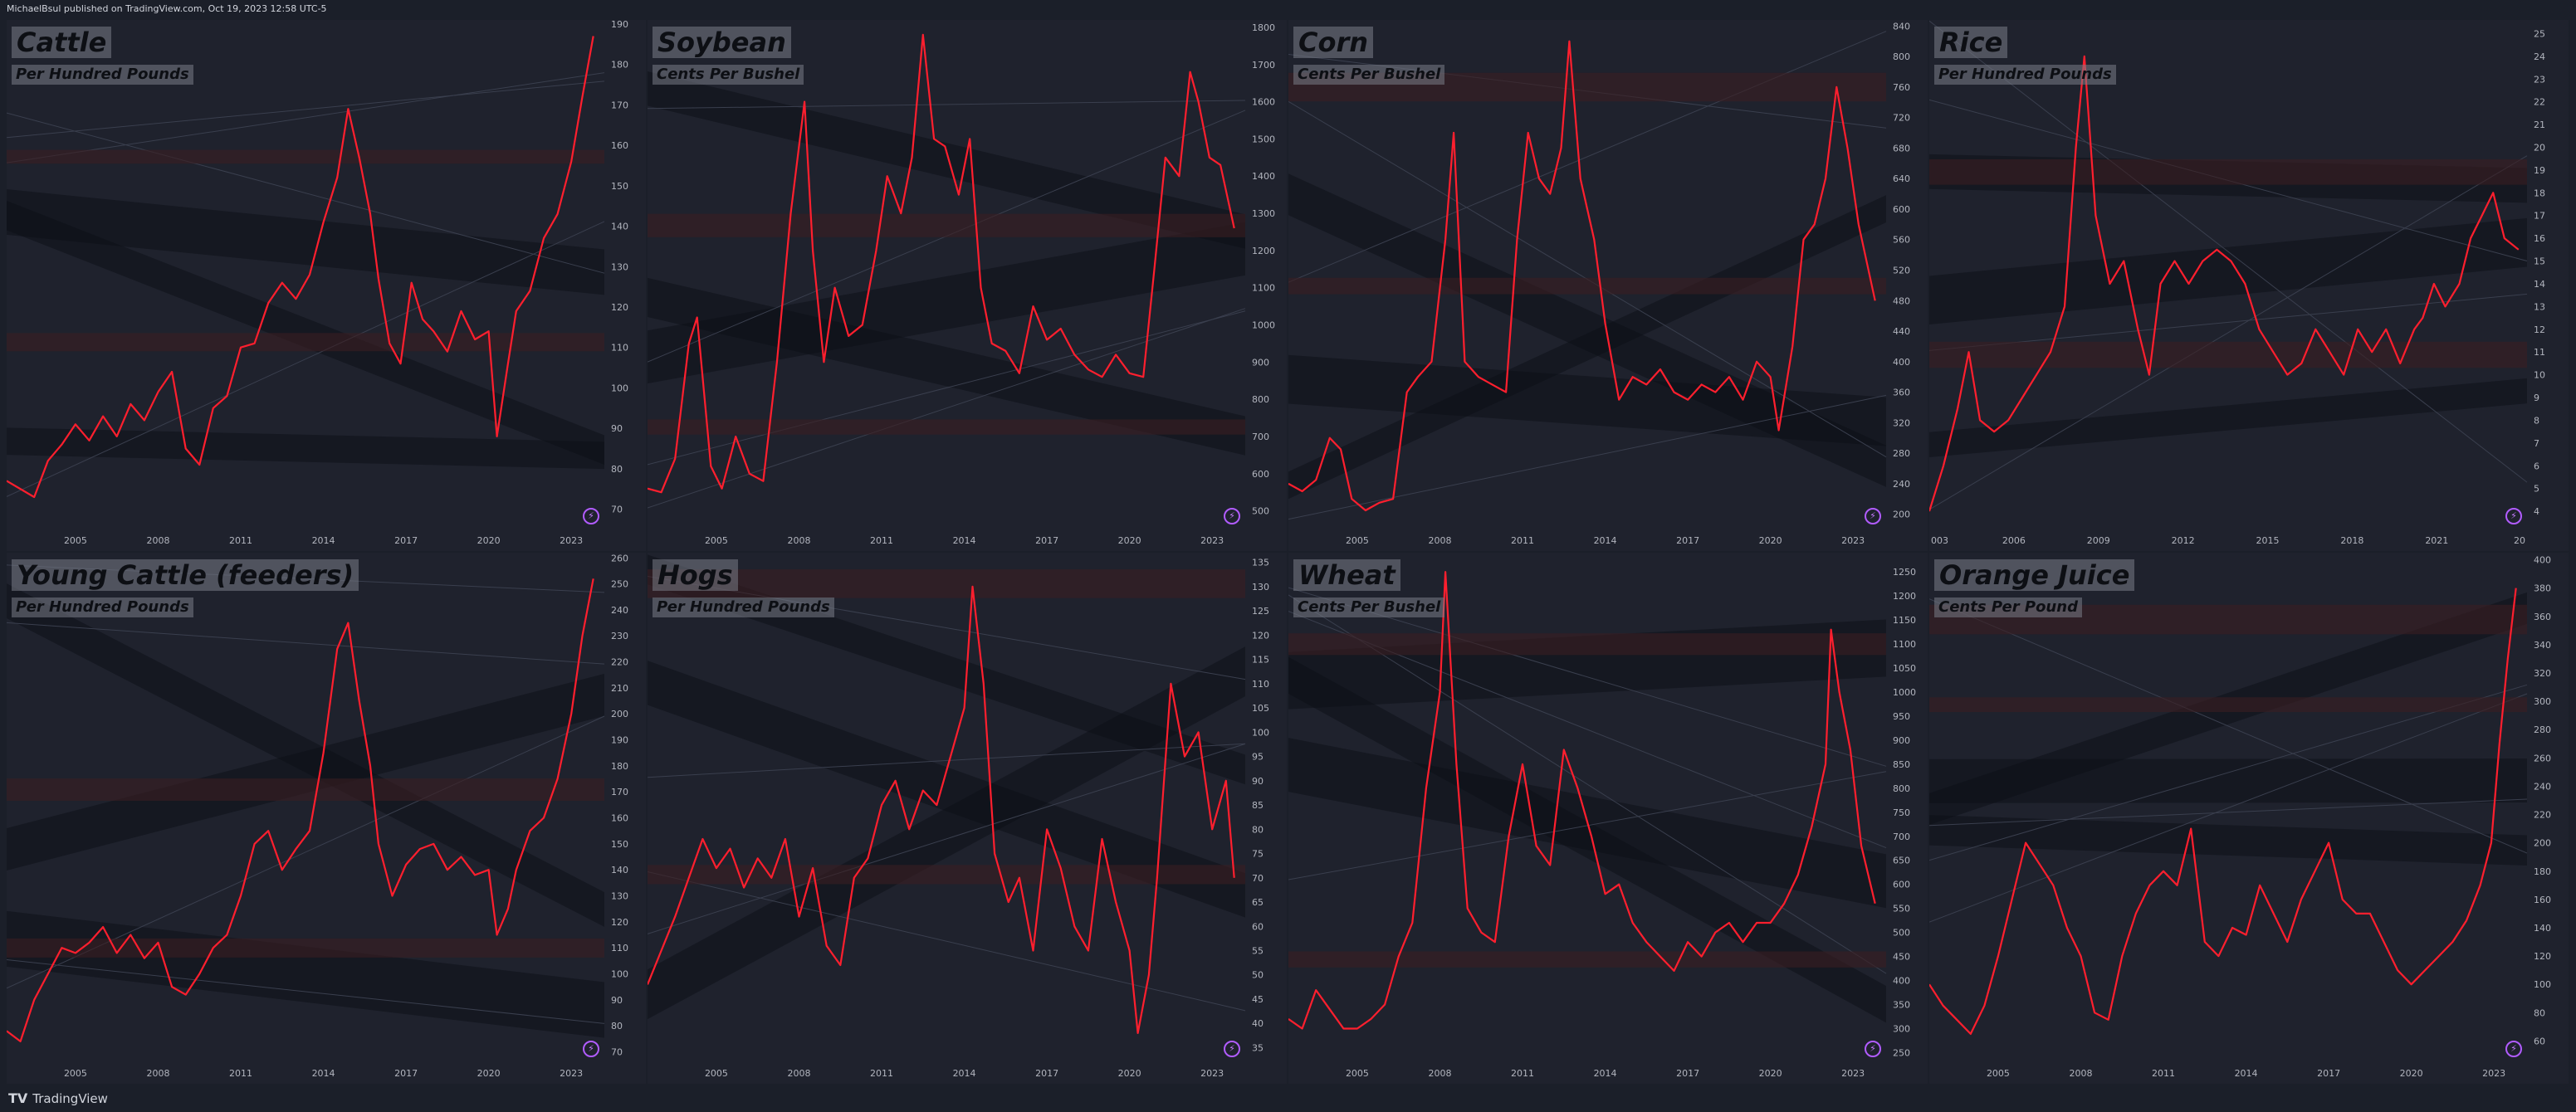 The width and height of the screenshot is (2576, 1112). What do you see at coordinates (1260, 475) in the screenshot?
I see `y-tick-label: 600` at bounding box center [1260, 475].